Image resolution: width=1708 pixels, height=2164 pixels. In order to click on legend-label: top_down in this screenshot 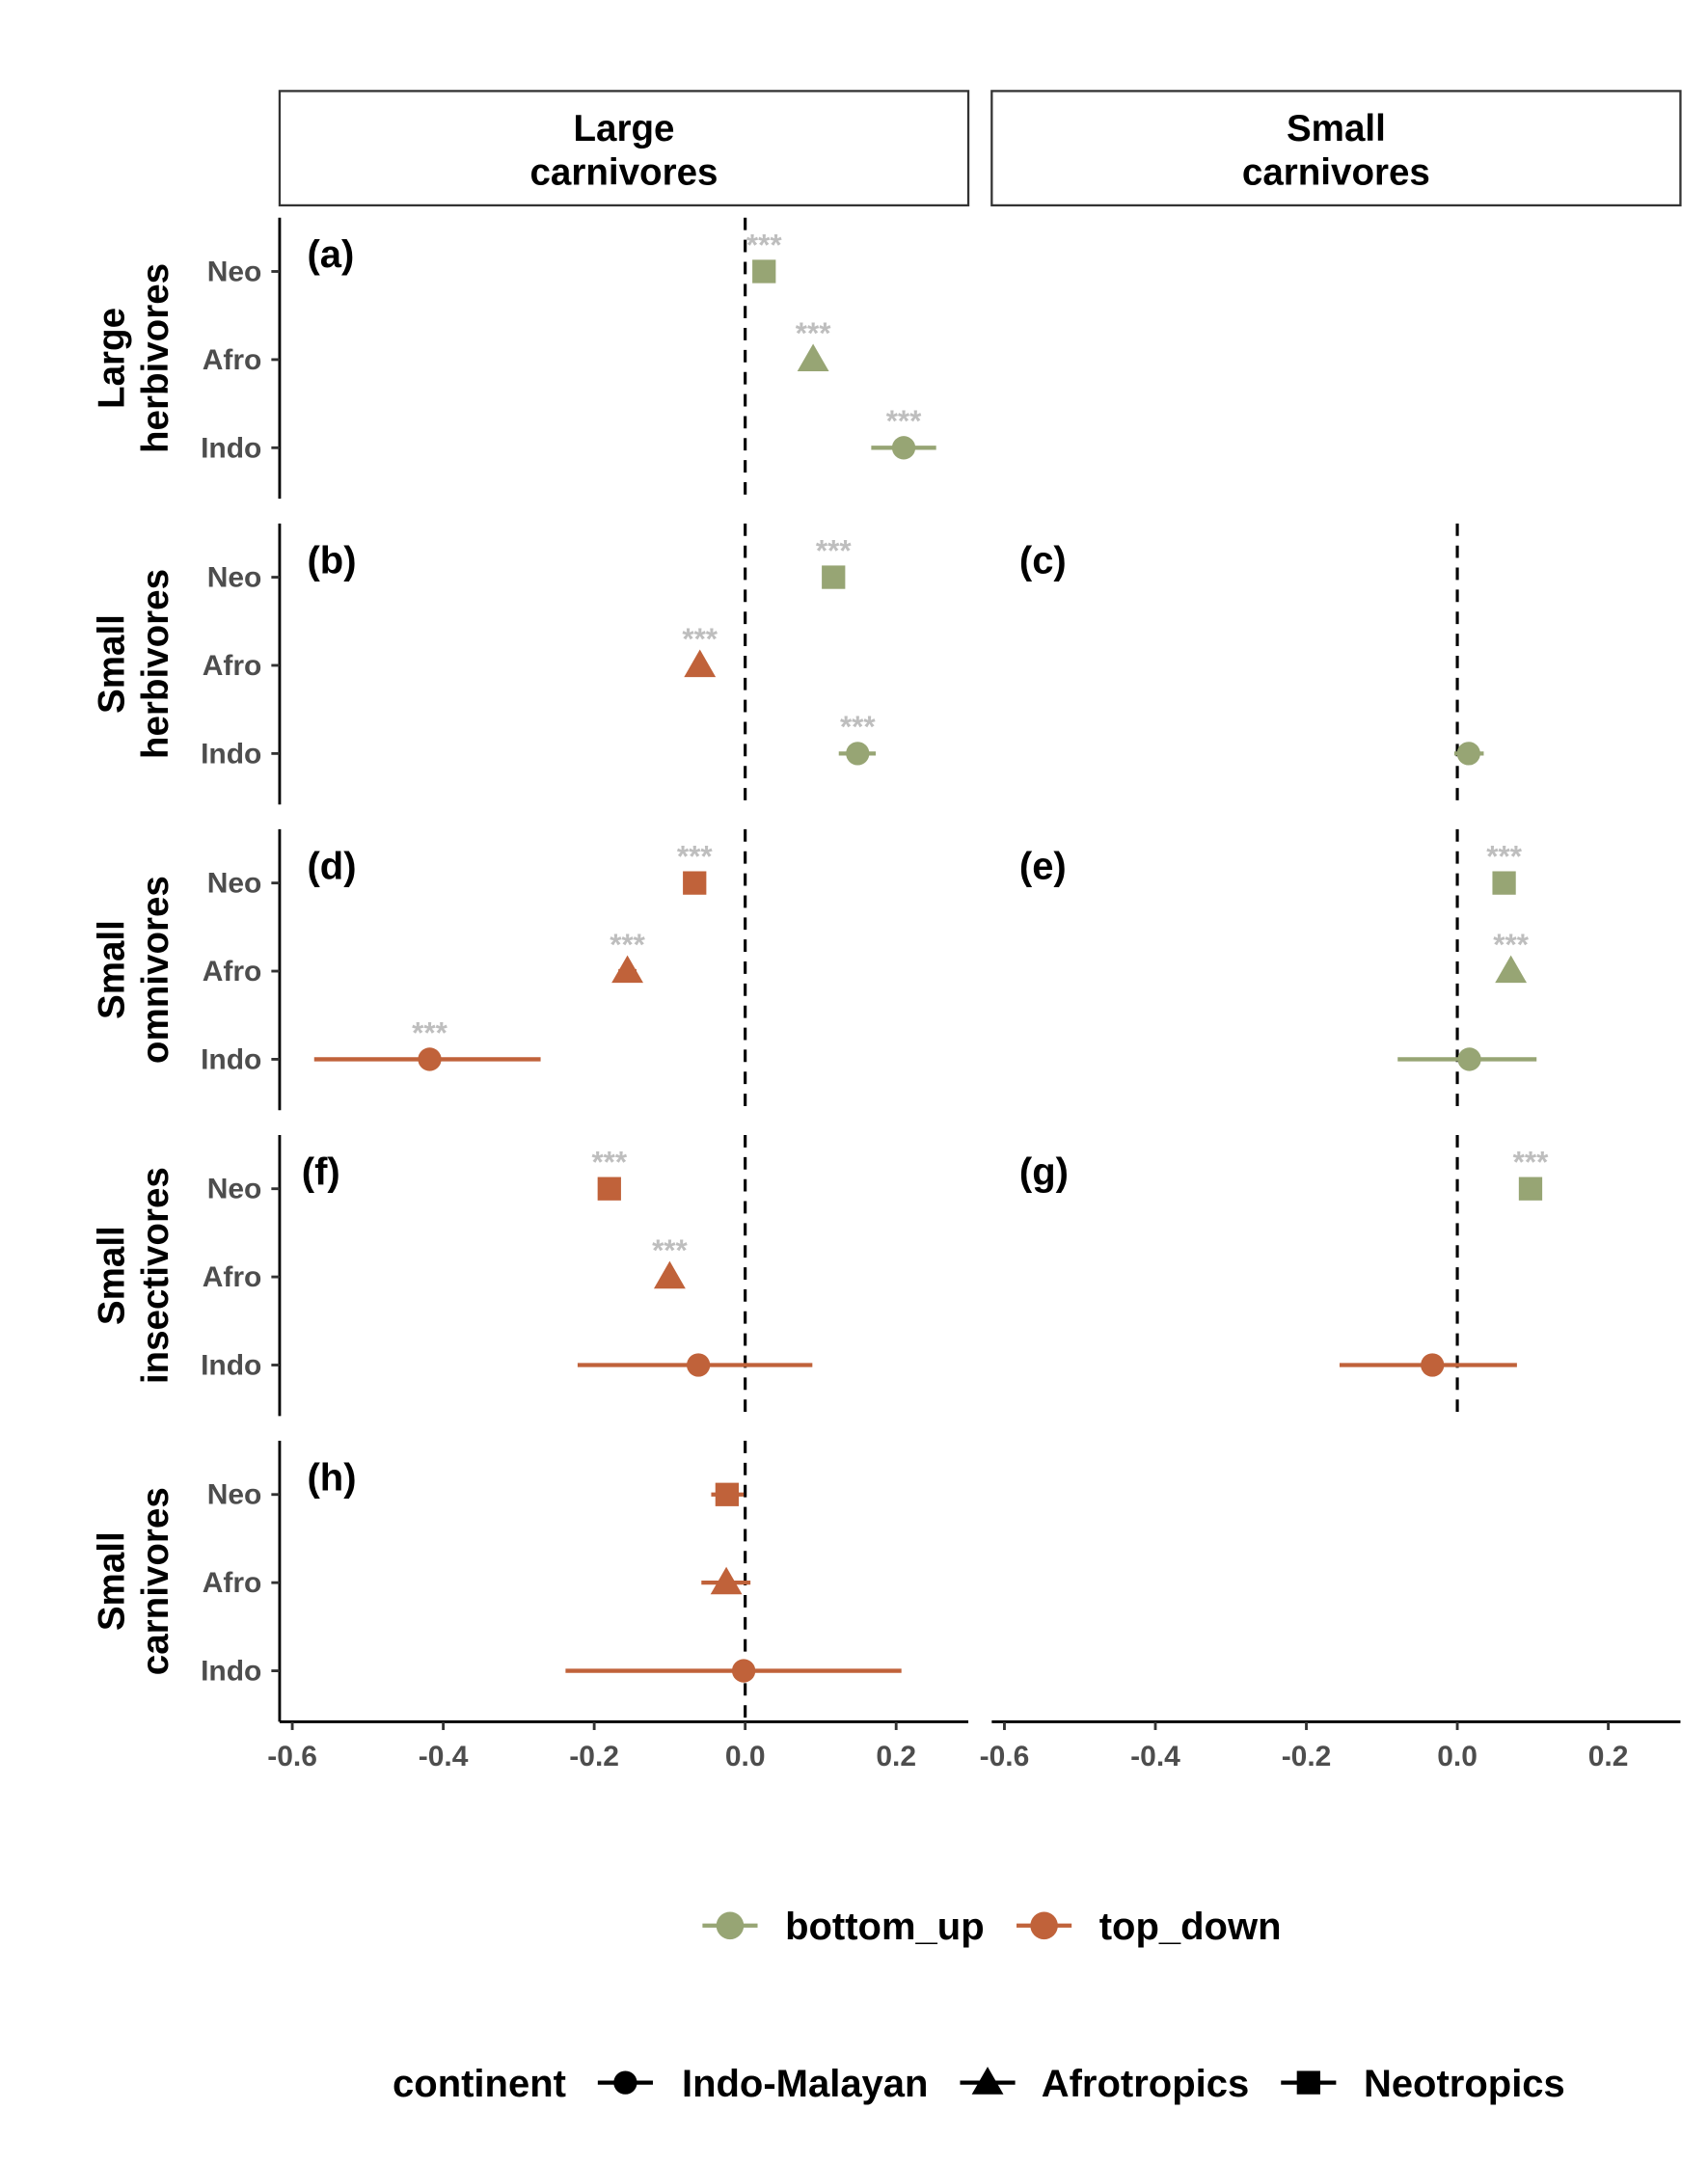, I will do `click(1190, 1927)`.